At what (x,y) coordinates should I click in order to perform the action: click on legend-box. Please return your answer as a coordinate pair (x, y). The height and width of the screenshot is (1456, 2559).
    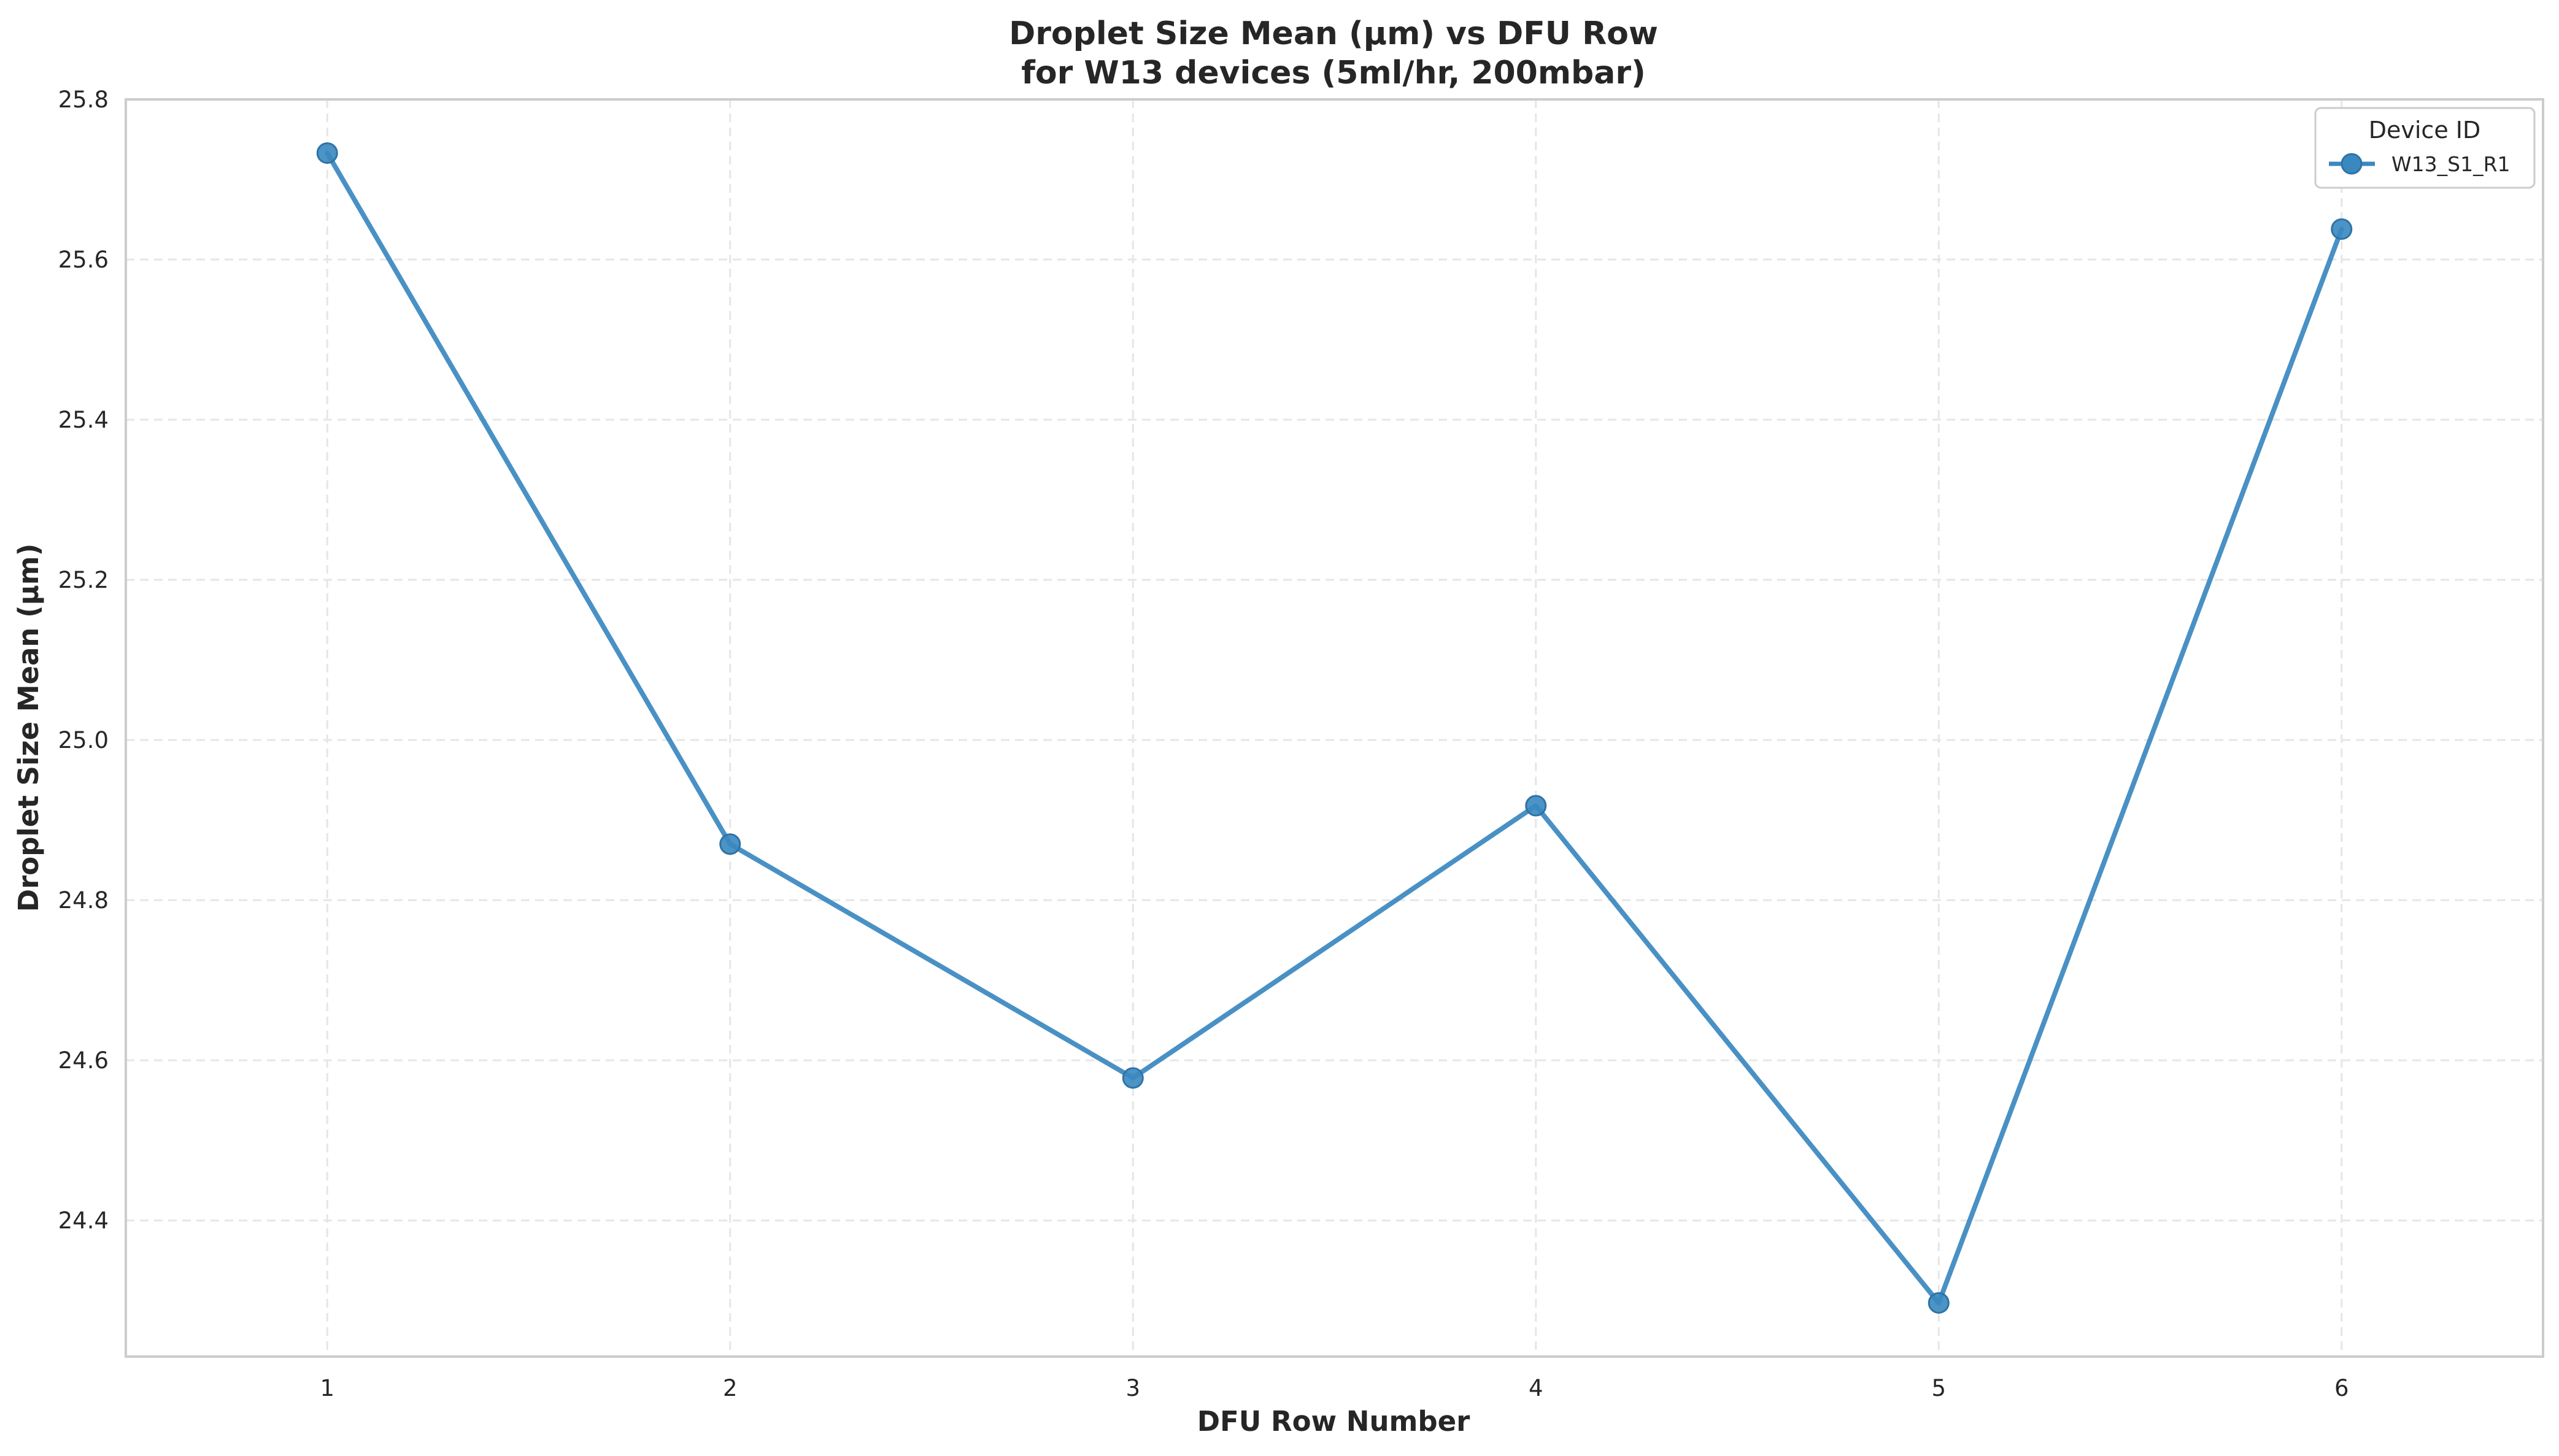
    Looking at the image, I should click on (2425, 148).